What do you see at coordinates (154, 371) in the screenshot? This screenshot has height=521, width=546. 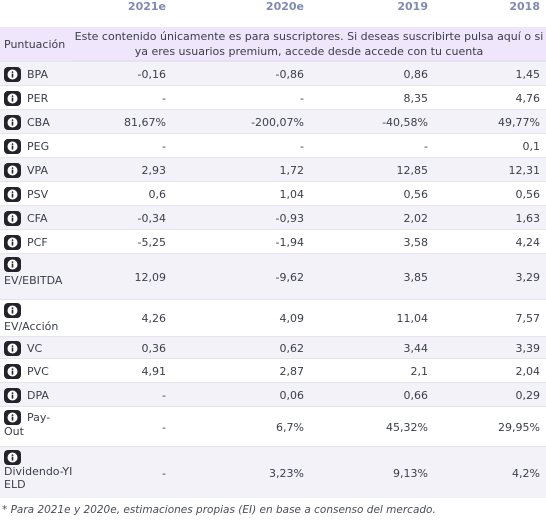 I see `value-cell-2021e: 4,91` at bounding box center [154, 371].